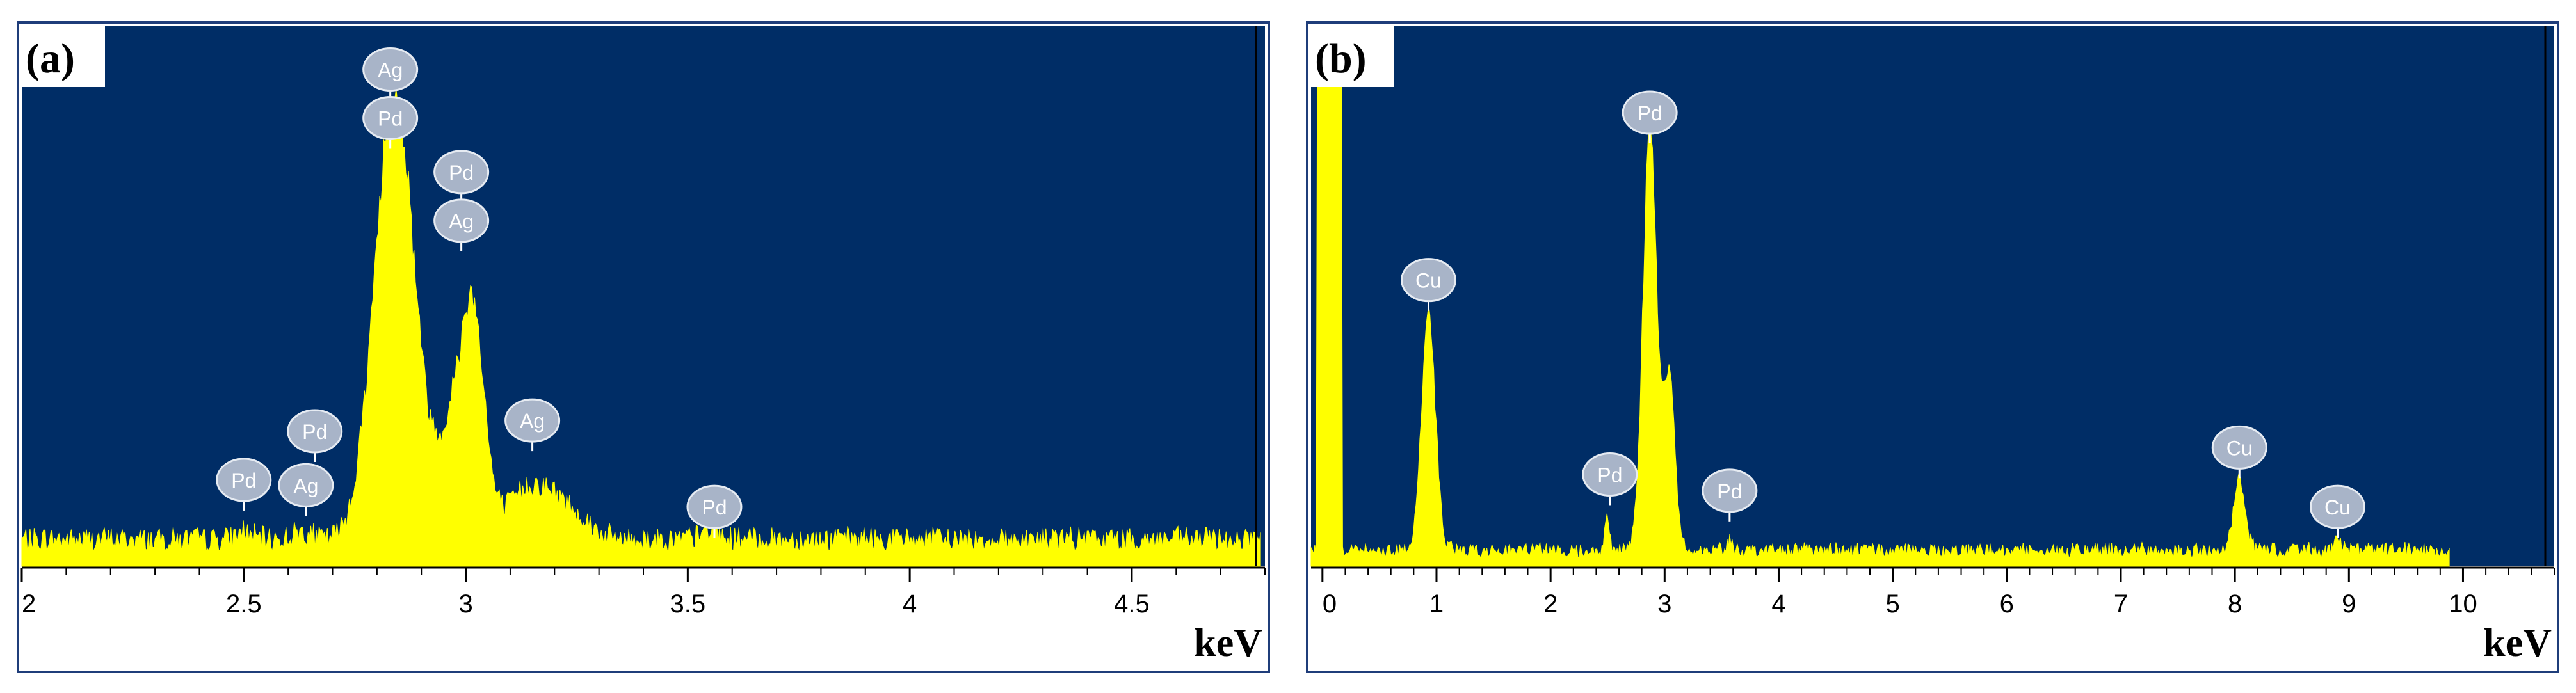 Image resolution: width=2576 pixels, height=693 pixels. I want to click on x-tick-label-b: 0, so click(1330, 604).